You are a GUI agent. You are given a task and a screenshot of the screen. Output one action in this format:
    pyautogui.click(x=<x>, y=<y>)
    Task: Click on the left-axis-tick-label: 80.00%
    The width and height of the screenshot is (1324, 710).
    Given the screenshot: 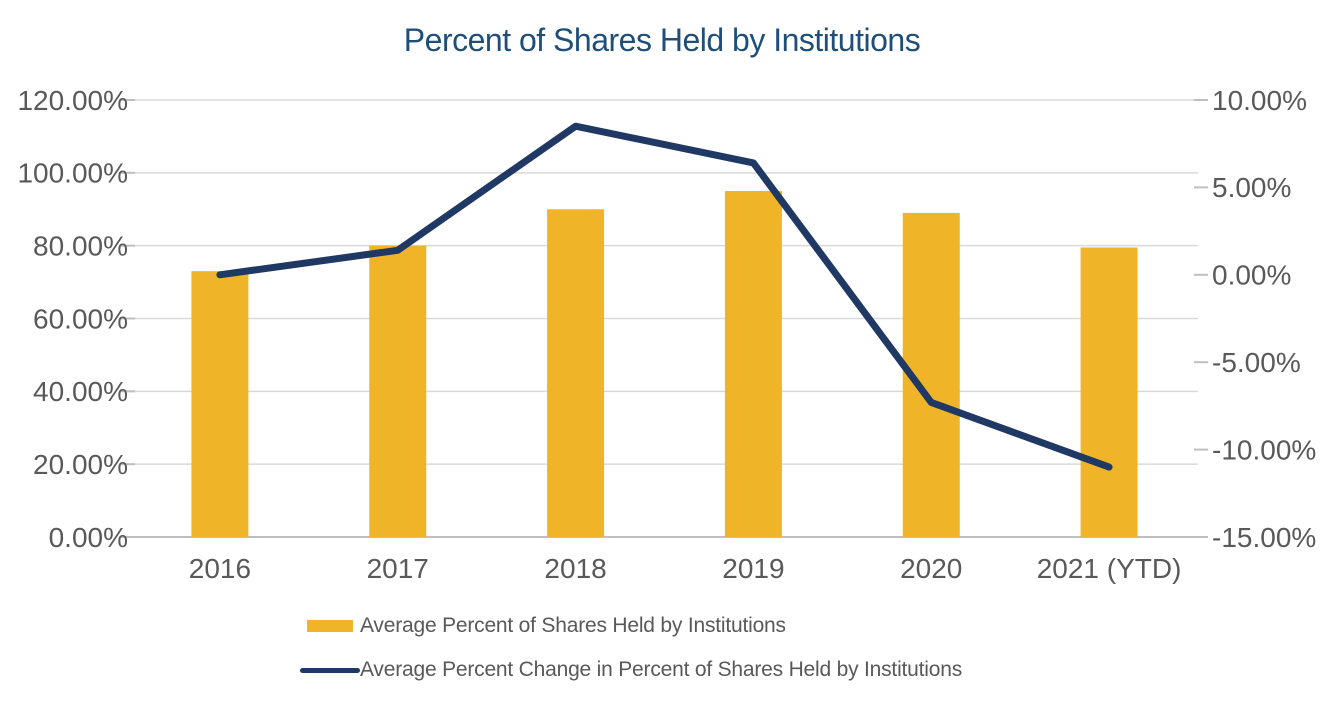 What is the action you would take?
    pyautogui.click(x=80, y=245)
    